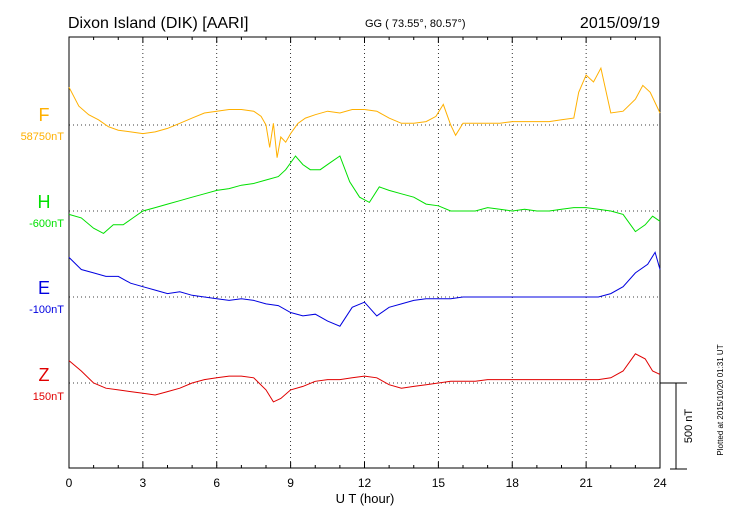 This screenshot has width=730, height=520. I want to click on x-tick-label: 15, so click(439, 483).